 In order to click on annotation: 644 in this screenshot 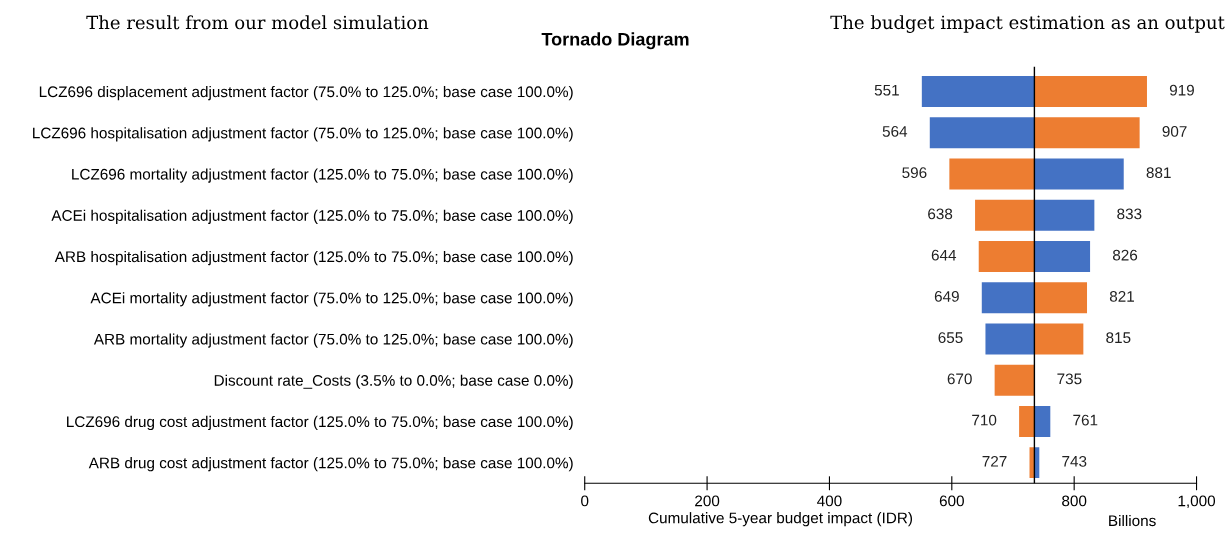, I will do `click(944, 255)`.